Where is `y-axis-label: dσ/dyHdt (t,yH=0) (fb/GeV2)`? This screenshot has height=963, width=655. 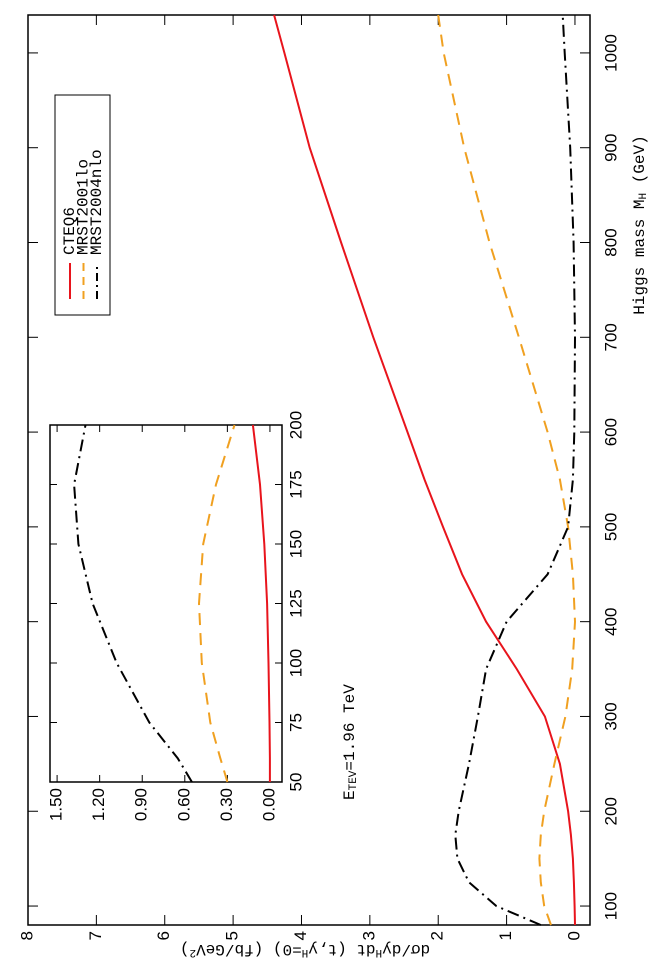
y-axis-label: dσ/dyHdt (t,yH=0) (fb/GeV2) is located at coordinates (305, 949).